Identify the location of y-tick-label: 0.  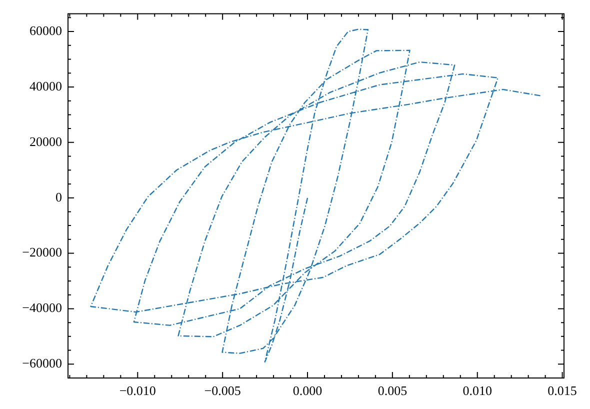
(59, 196).